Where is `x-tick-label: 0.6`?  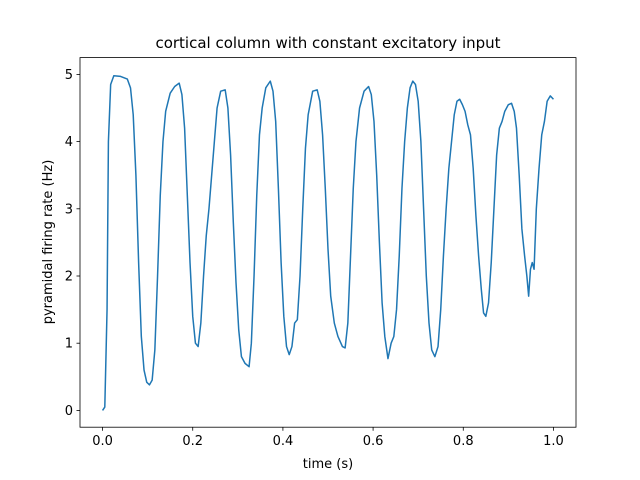 x-tick-label: 0.6 is located at coordinates (373, 441).